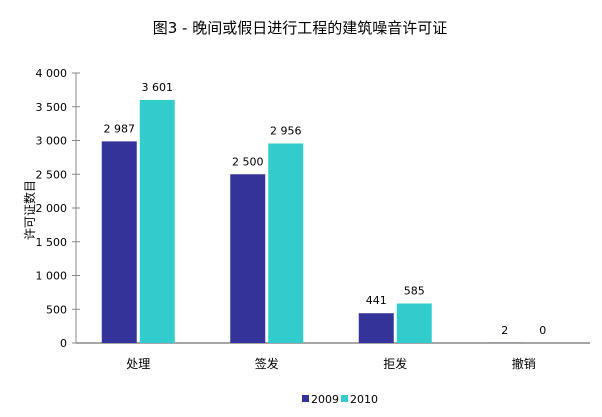 Image resolution: width=602 pixels, height=417 pixels. Describe the element at coordinates (414, 291) in the screenshot. I see `data-label: 585` at that location.